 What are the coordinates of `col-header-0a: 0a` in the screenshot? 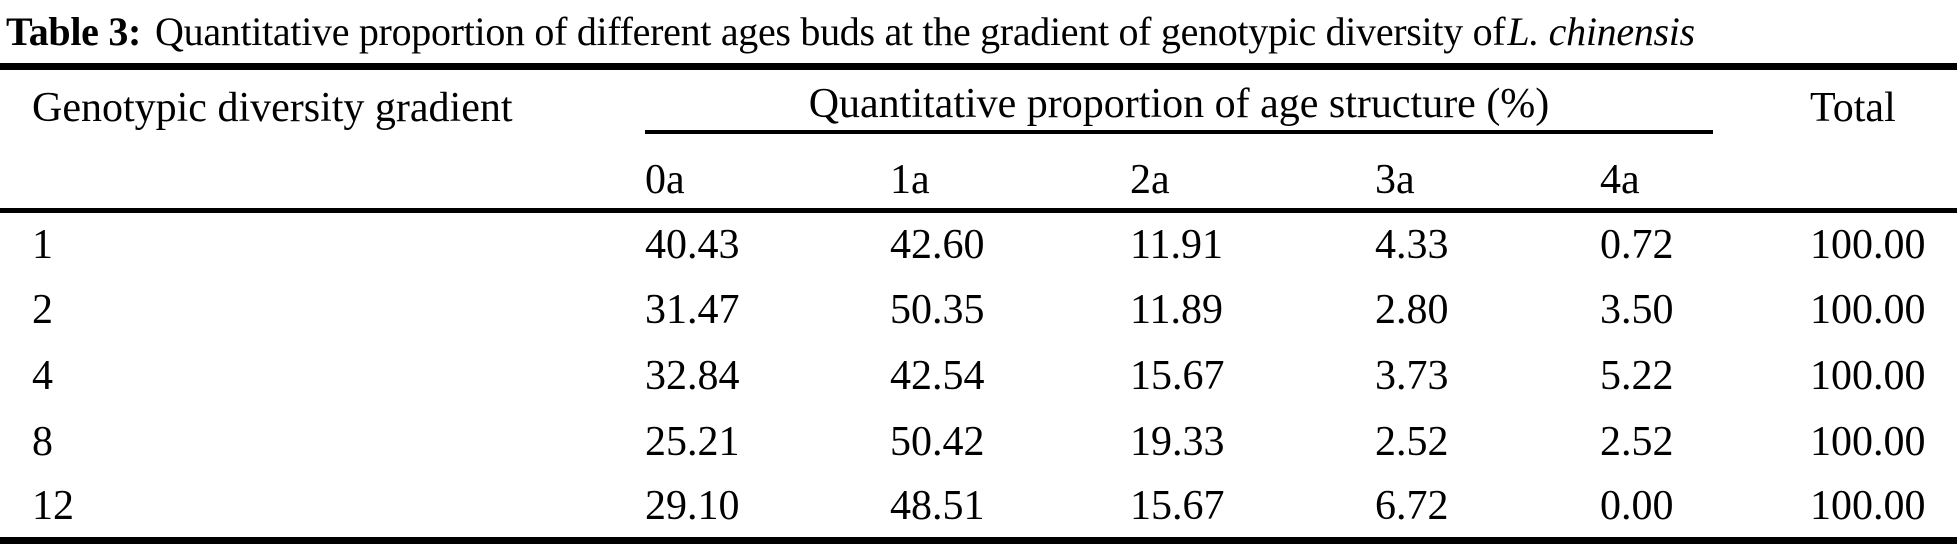 It's located at (767, 173).